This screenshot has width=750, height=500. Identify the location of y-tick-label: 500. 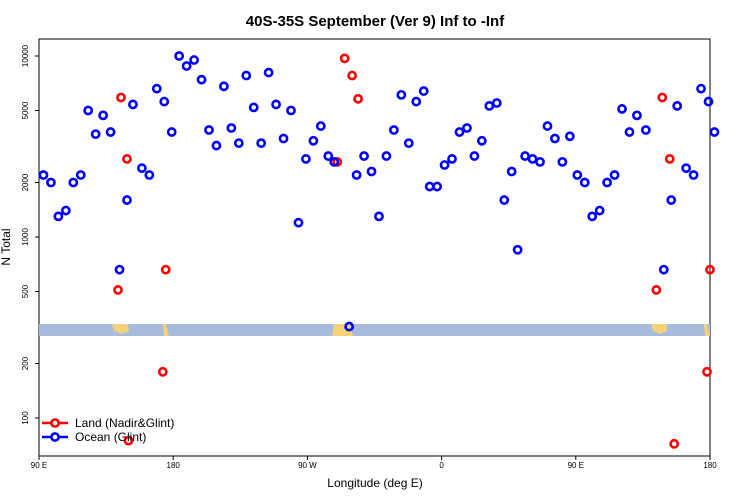
(25, 291).